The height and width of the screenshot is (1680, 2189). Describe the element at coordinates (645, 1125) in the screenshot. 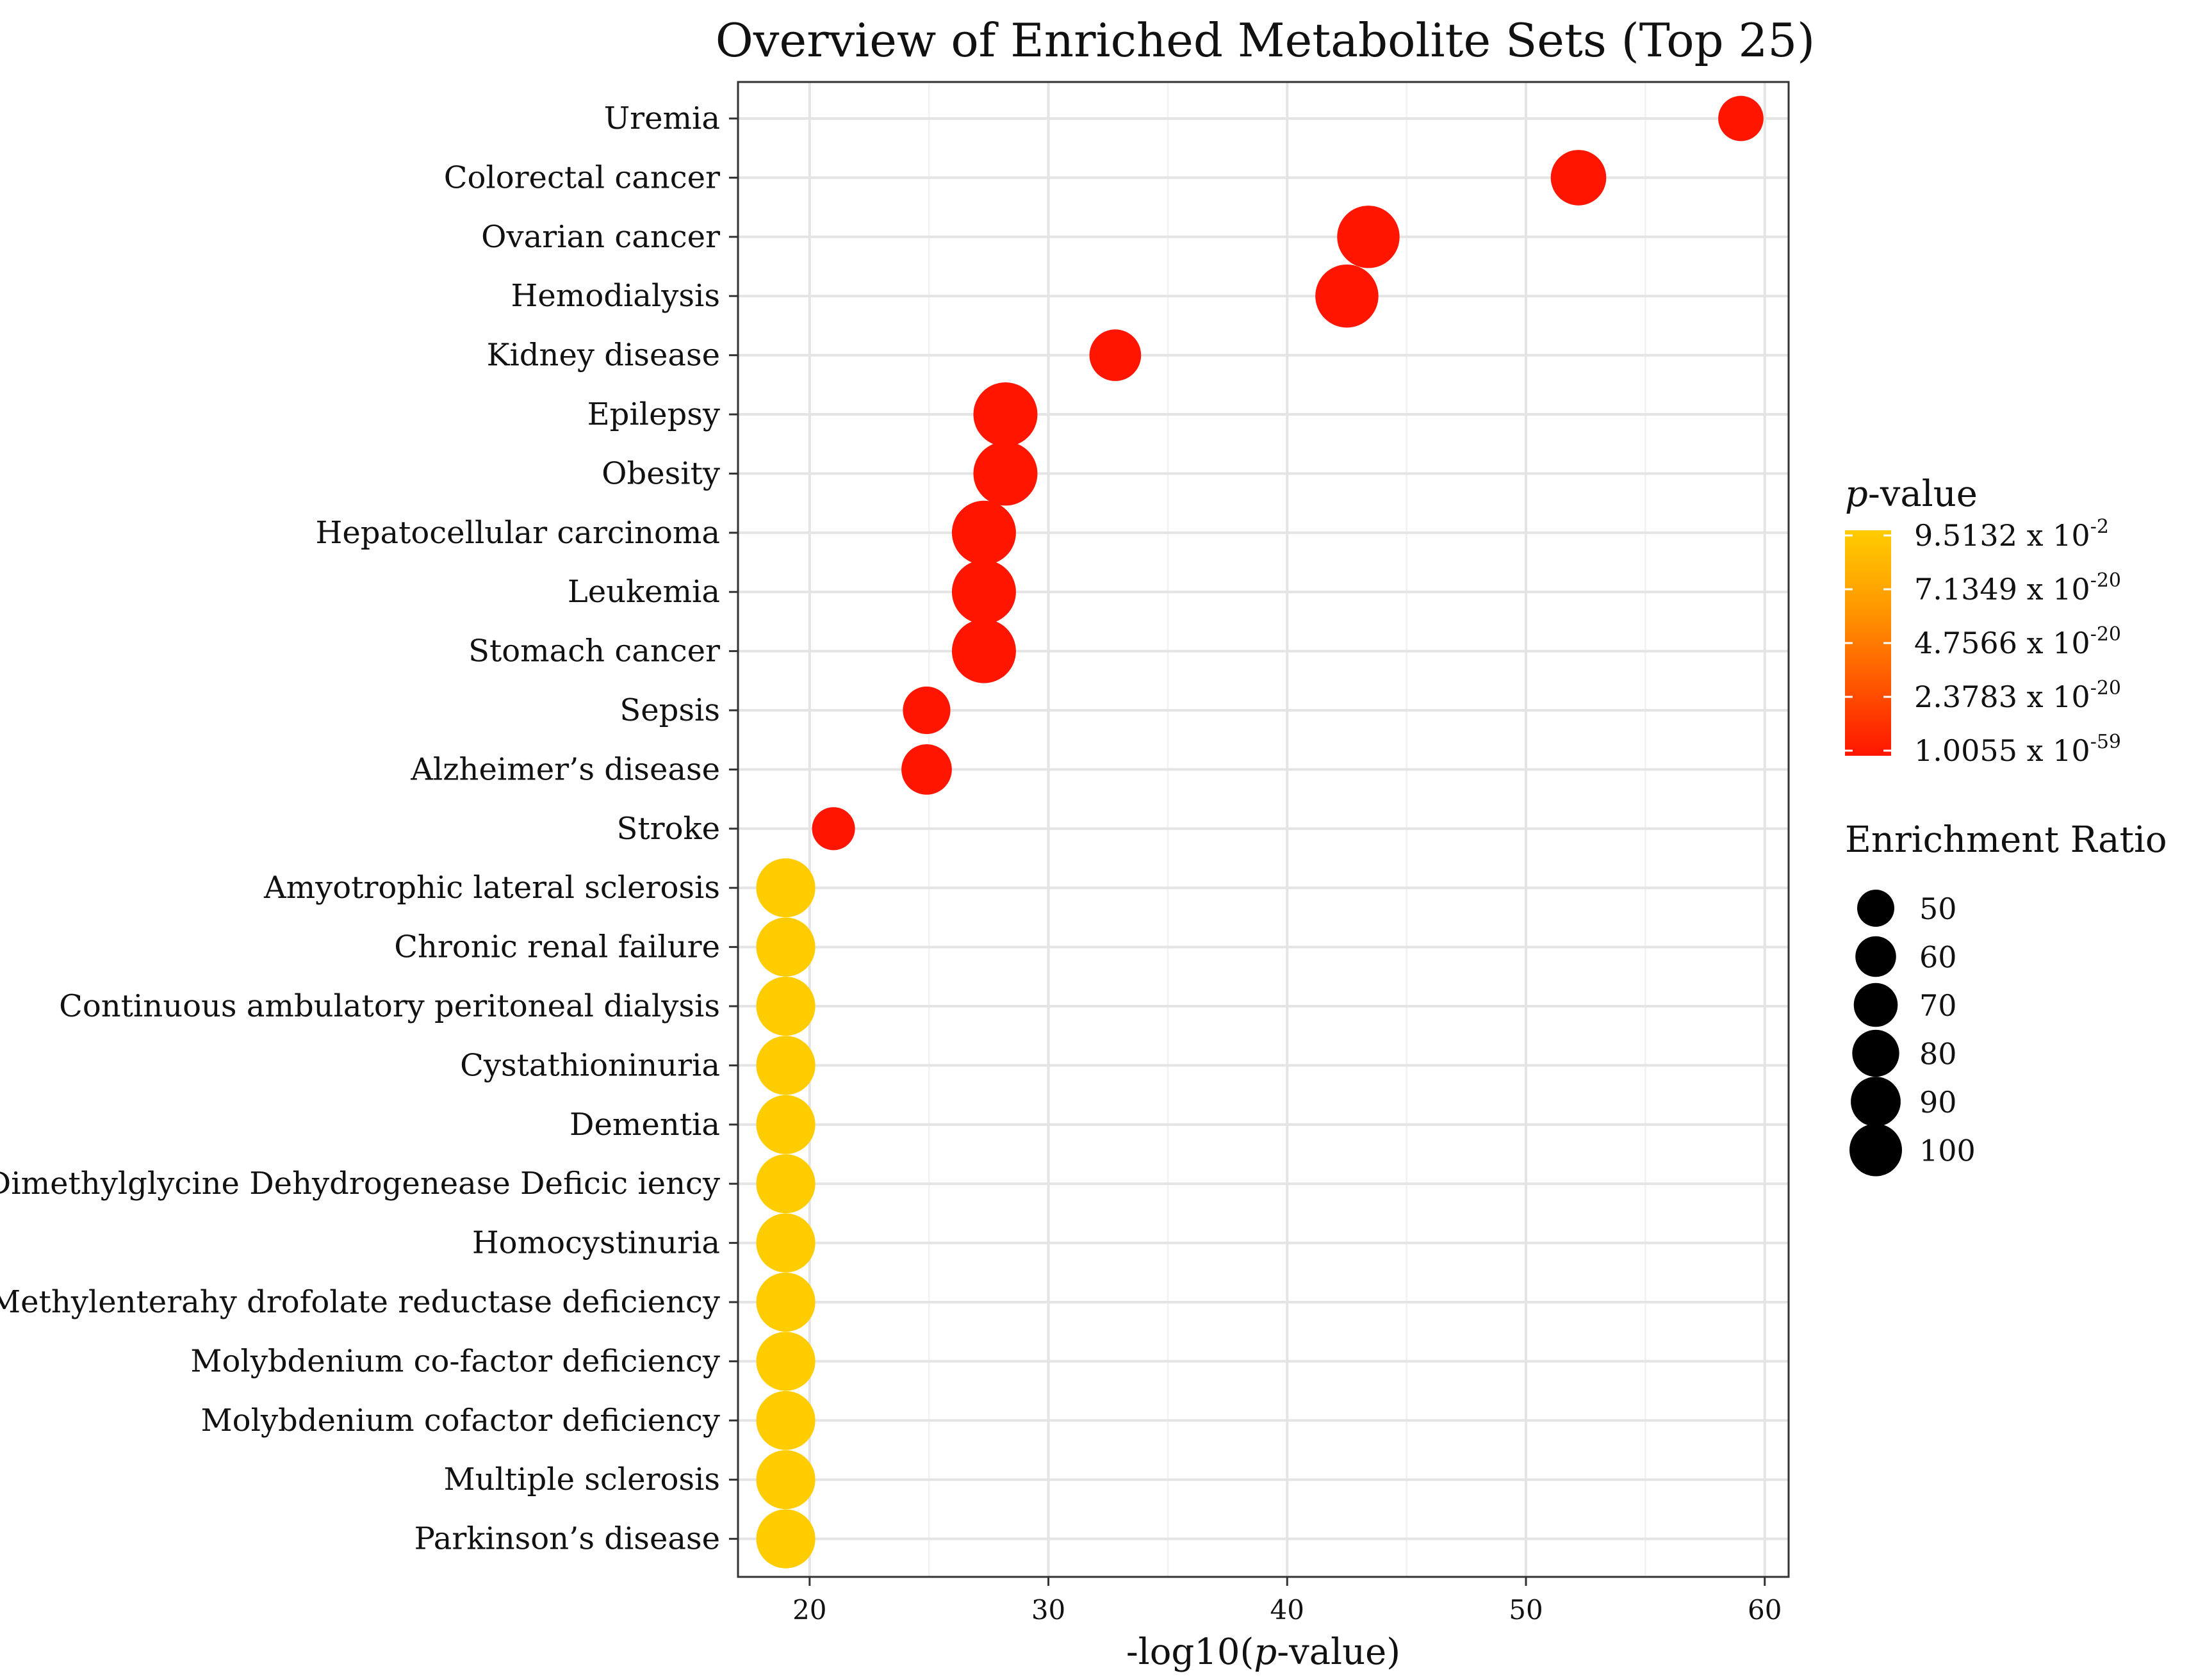

I see `y-category-label: Dementia` at that location.